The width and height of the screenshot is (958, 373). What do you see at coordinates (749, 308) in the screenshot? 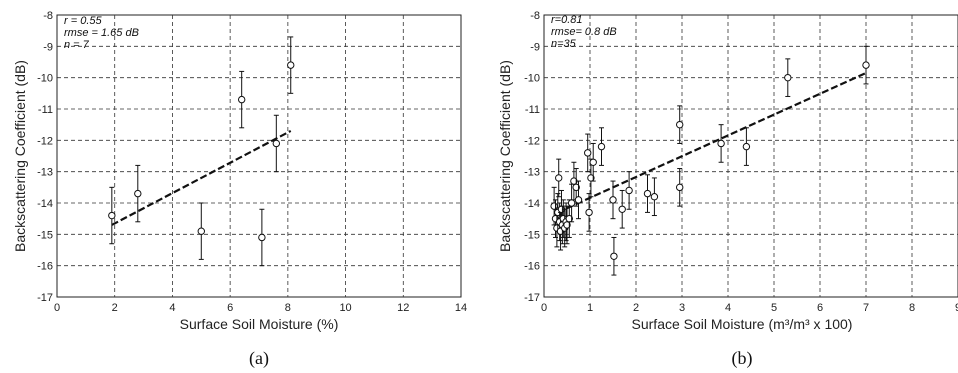
I see `x-ticks-b: 0 1 2 3 4 5 6 7 8 9` at bounding box center [749, 308].